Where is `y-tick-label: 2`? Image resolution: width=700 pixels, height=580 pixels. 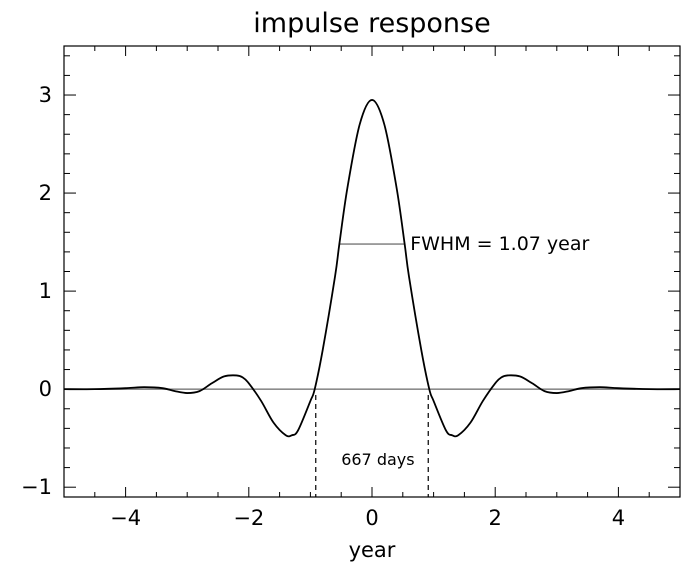
y-tick-label: 2 is located at coordinates (45, 193).